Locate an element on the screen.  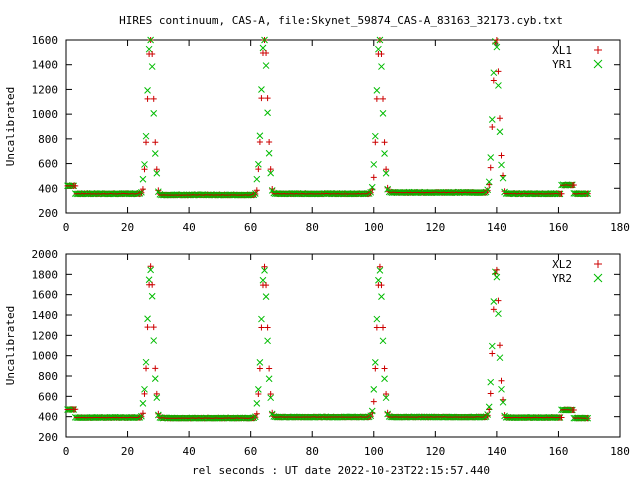
y-tick-label: 1200 is located at coordinates (45, 89).